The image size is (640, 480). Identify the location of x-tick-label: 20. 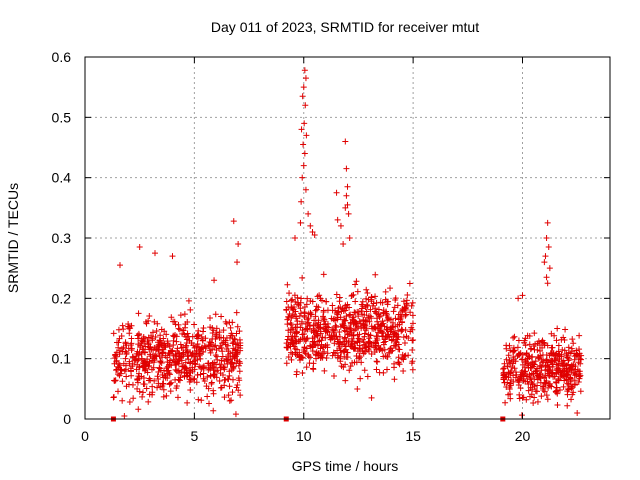
(523, 436).